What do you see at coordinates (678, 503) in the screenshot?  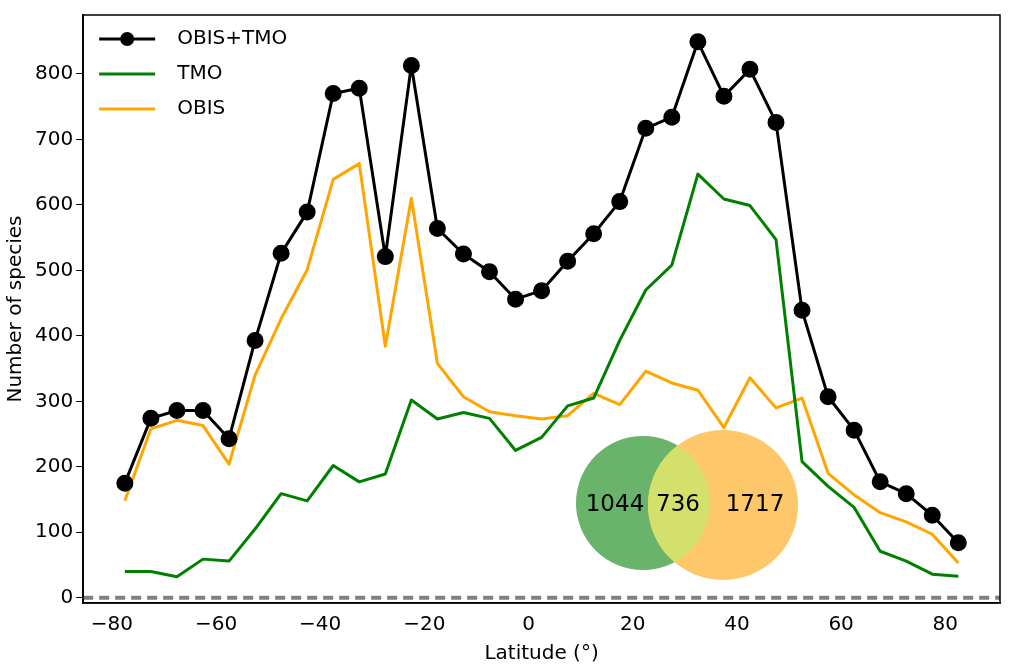 I see `annotation: 736` at bounding box center [678, 503].